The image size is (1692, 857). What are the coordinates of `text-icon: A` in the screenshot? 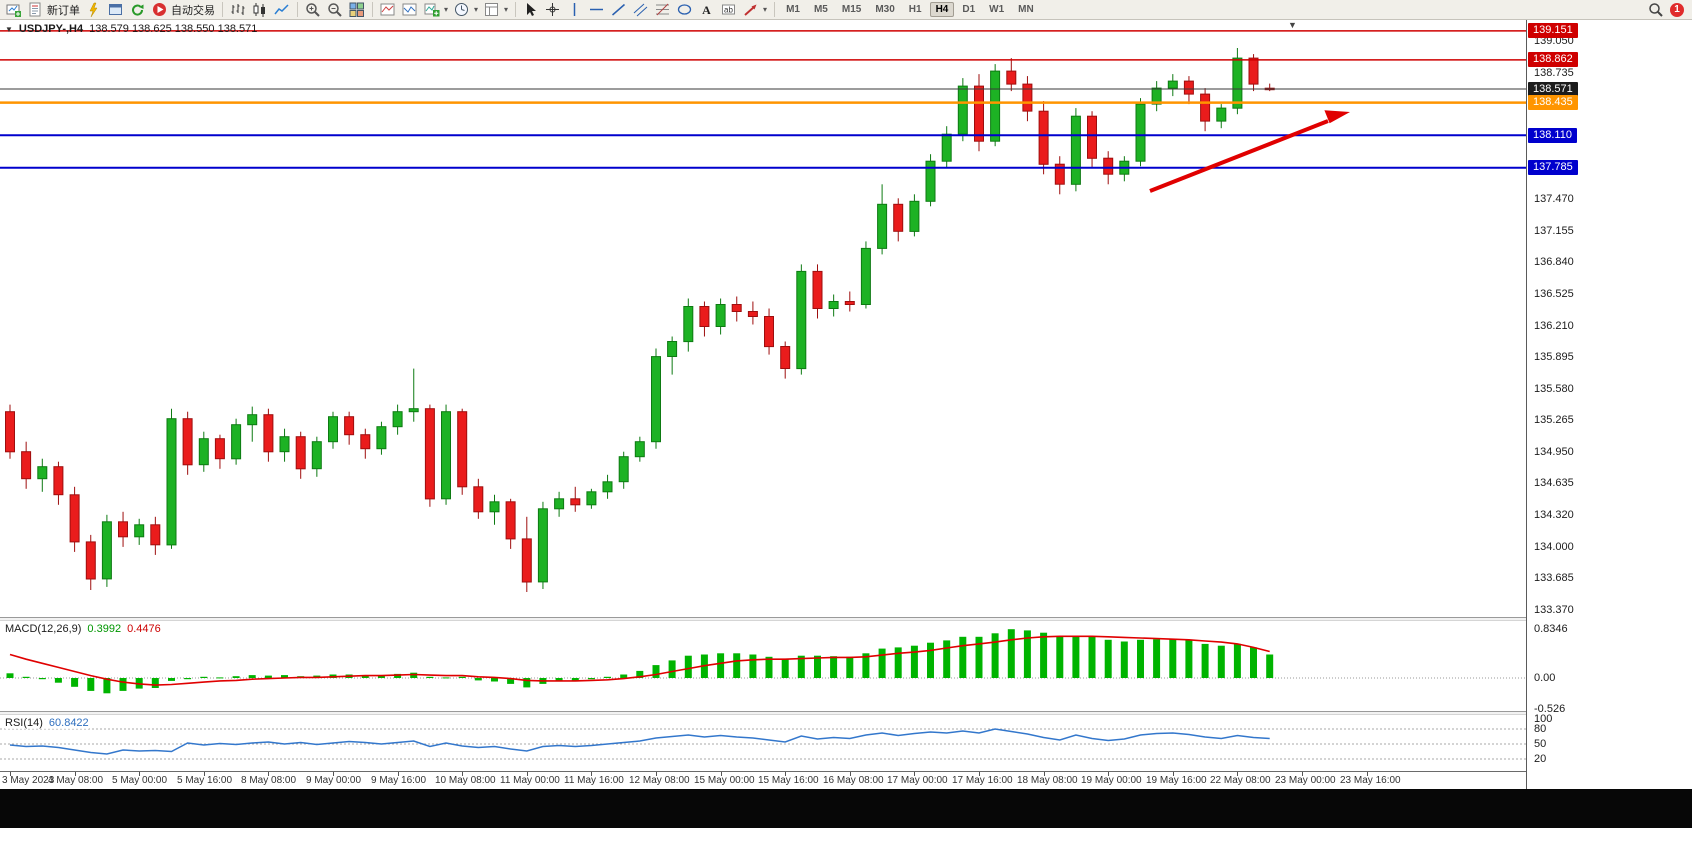 It's located at (707, 10).